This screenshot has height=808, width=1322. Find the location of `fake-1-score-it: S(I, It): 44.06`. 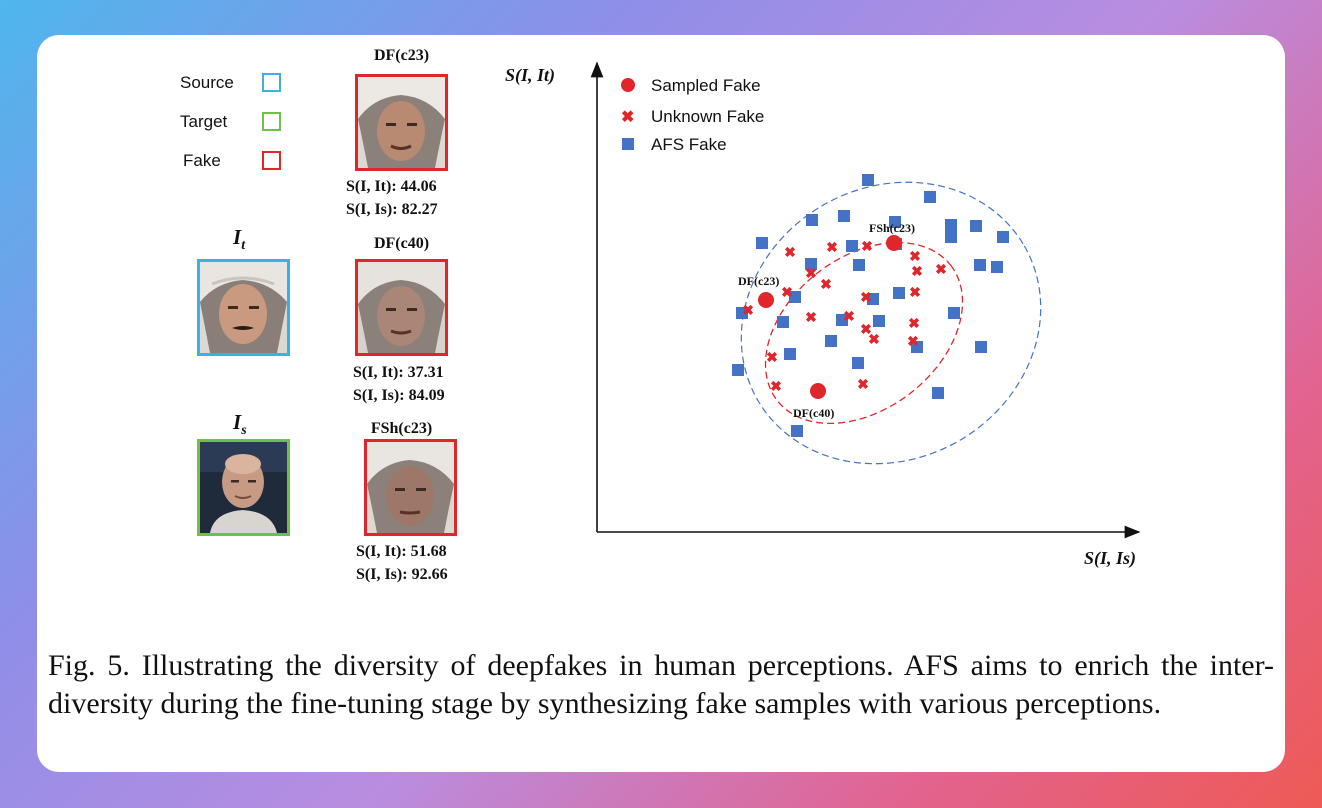

fake-1-score-it: S(I, It): 44.06 is located at coordinates (391, 186).